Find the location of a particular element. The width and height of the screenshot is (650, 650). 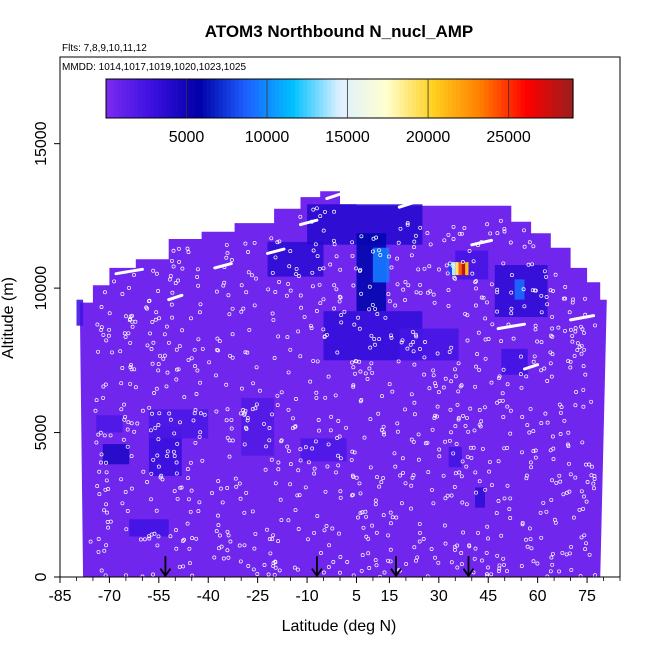

flight-leg is located at coordinates (531, 367).